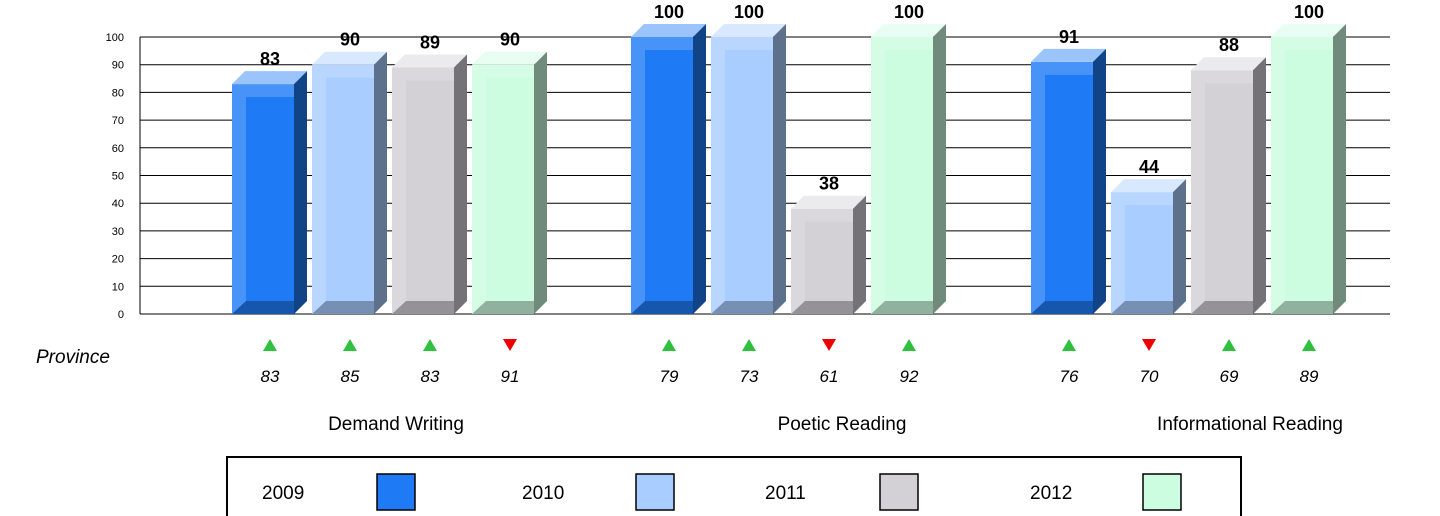 This screenshot has width=1440, height=516. I want to click on bar-2010-poetic-reading, so click(748, 169).